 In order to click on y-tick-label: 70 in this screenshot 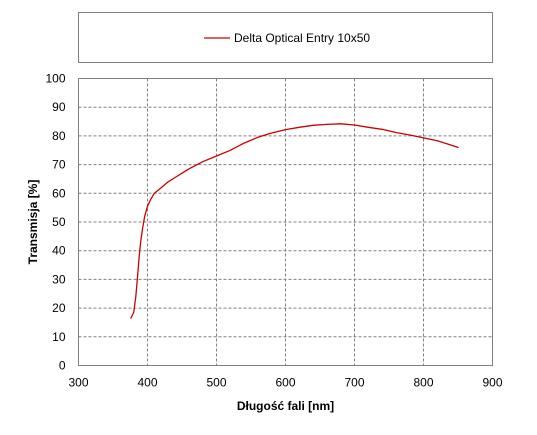, I will do `click(59, 165)`.